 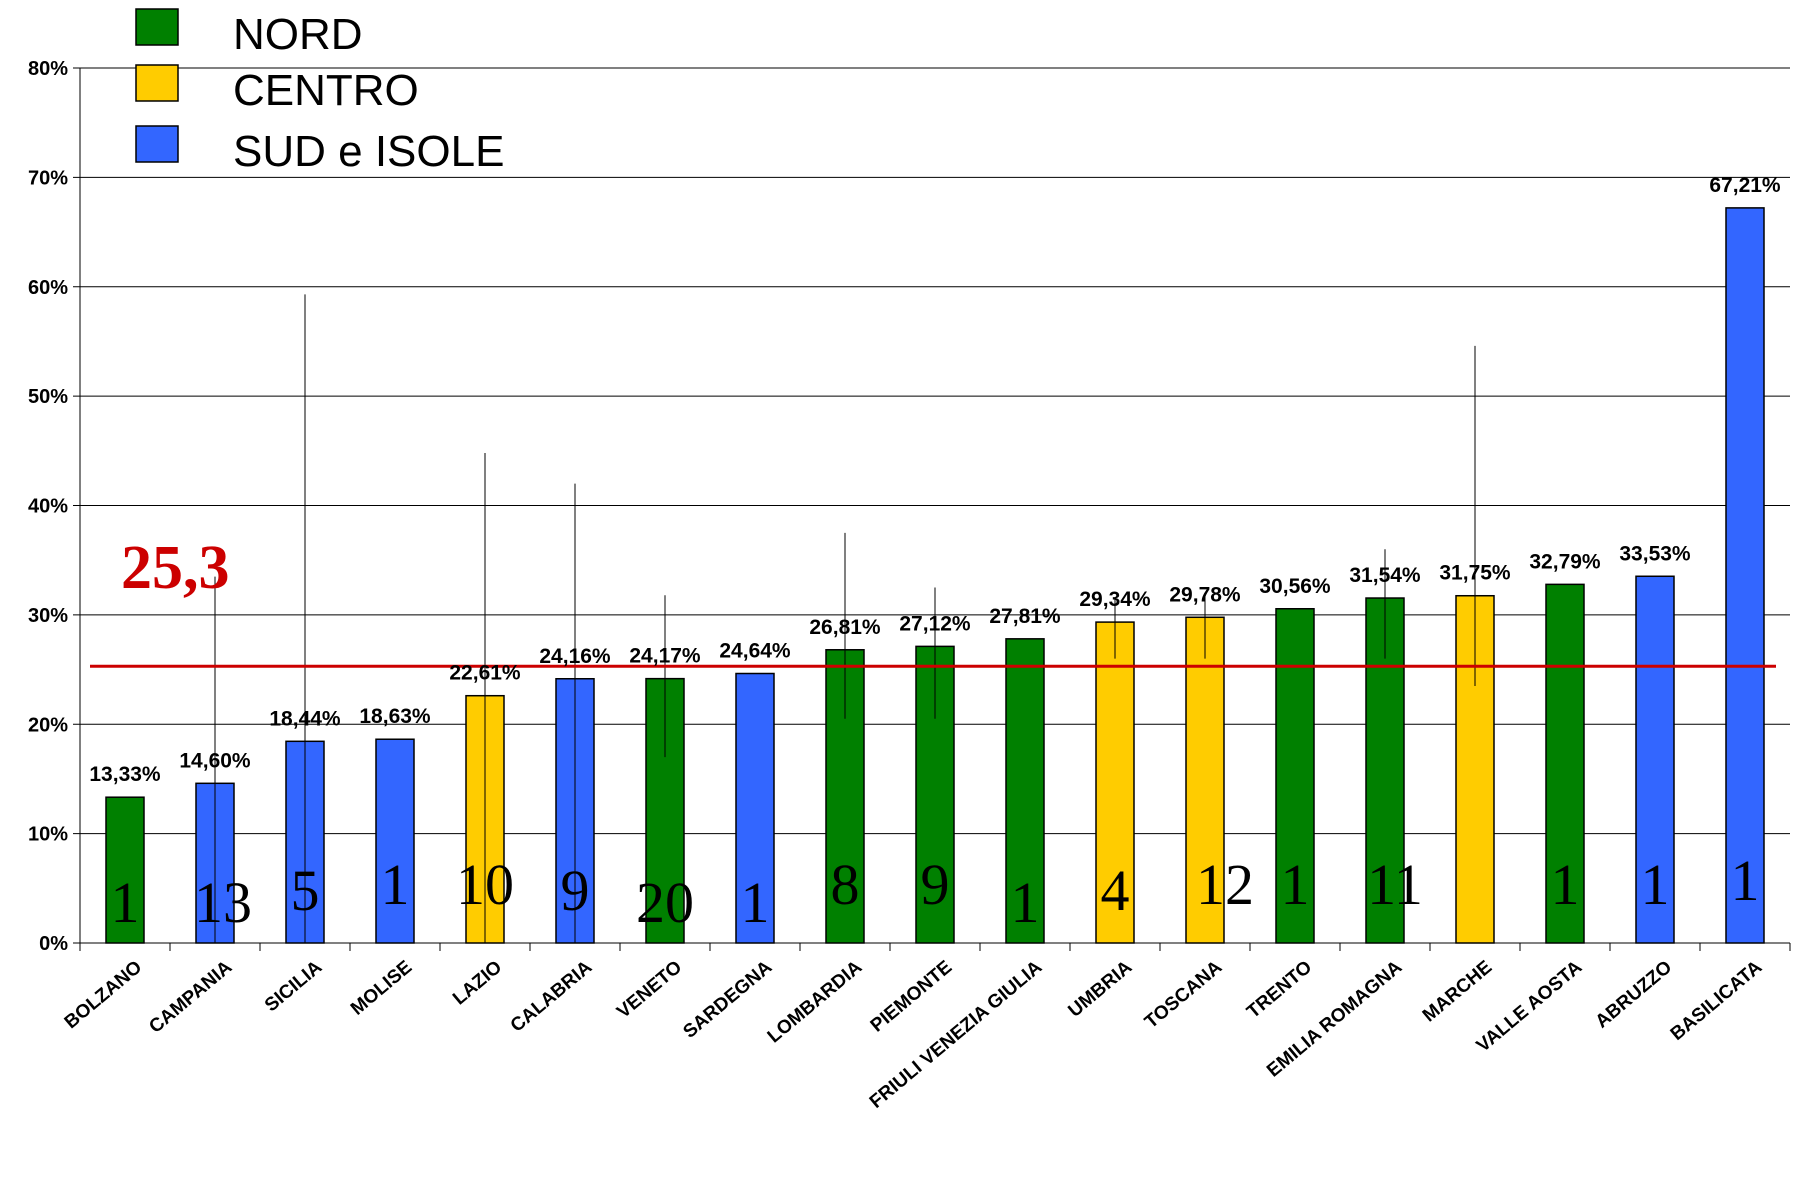 What do you see at coordinates (48, 288) in the screenshot?
I see `y-tick-label: 60%` at bounding box center [48, 288].